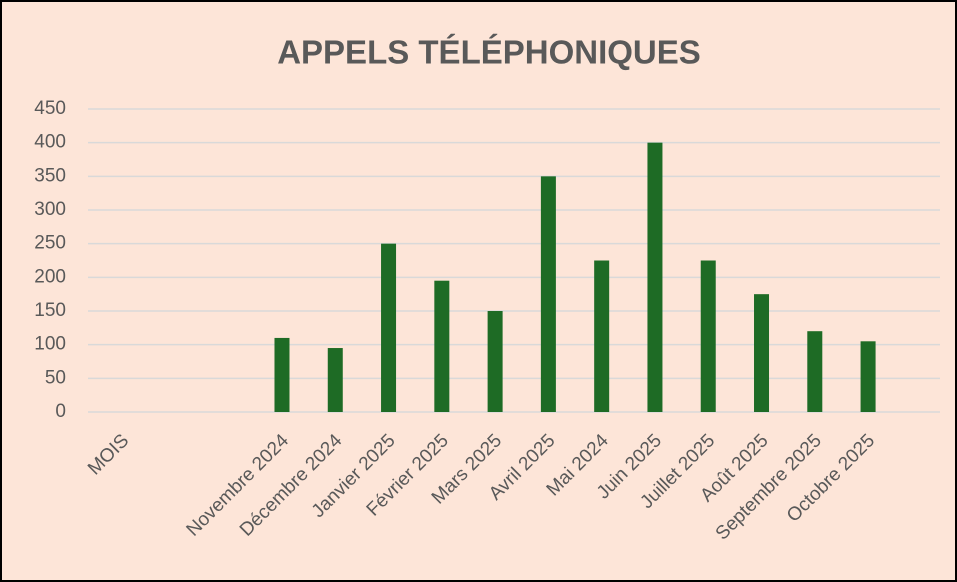  I want to click on y-tick-label: 200, so click(50, 276).